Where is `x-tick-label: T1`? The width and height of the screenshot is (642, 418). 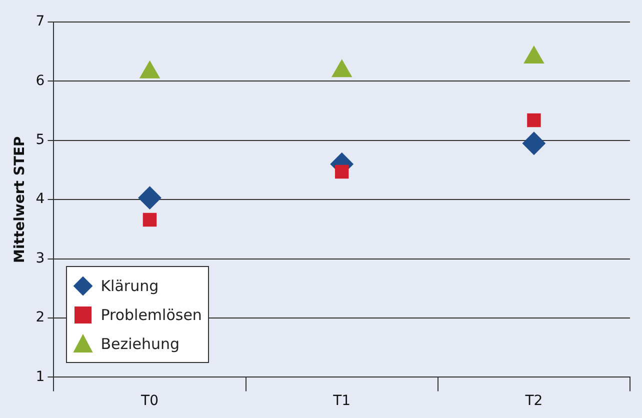 x-tick-label: T1 is located at coordinates (341, 401).